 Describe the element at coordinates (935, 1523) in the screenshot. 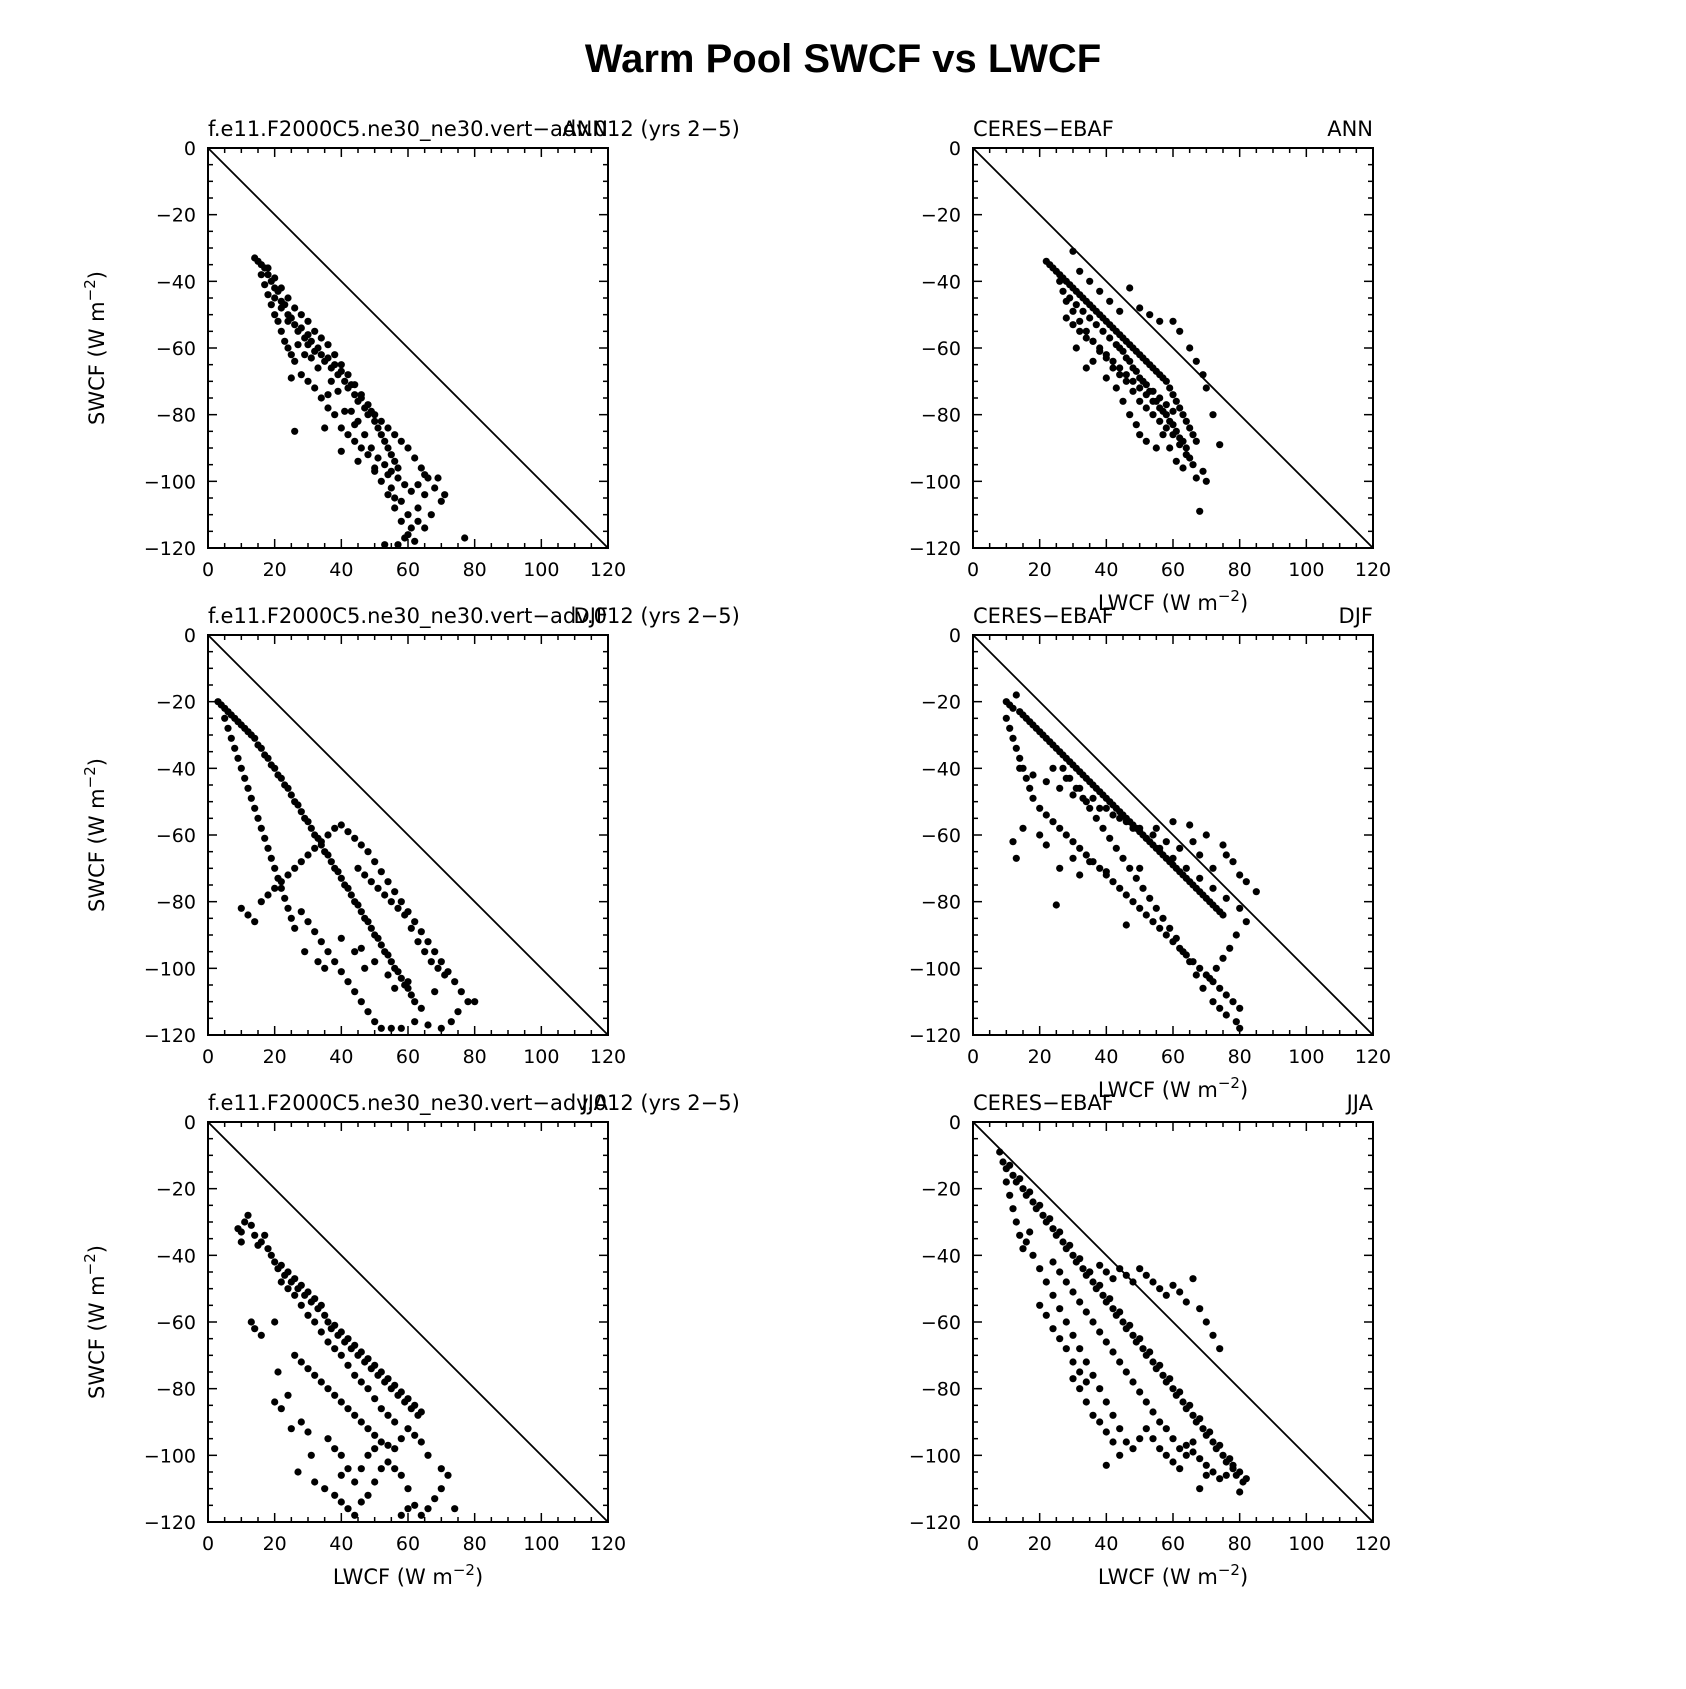

I see `y-tick-label: −120` at that location.